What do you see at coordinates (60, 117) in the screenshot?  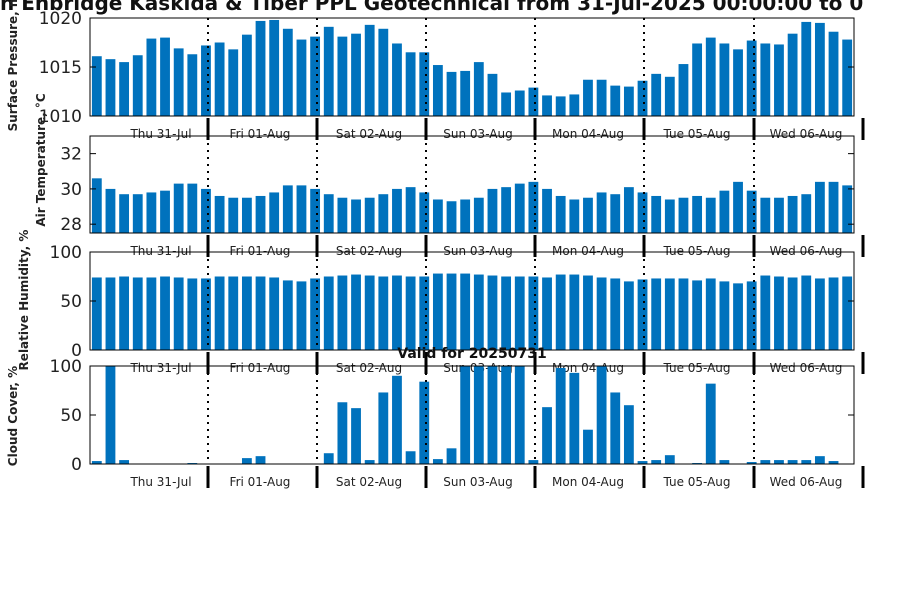 I see `y-tick-label: 1010` at bounding box center [60, 117].